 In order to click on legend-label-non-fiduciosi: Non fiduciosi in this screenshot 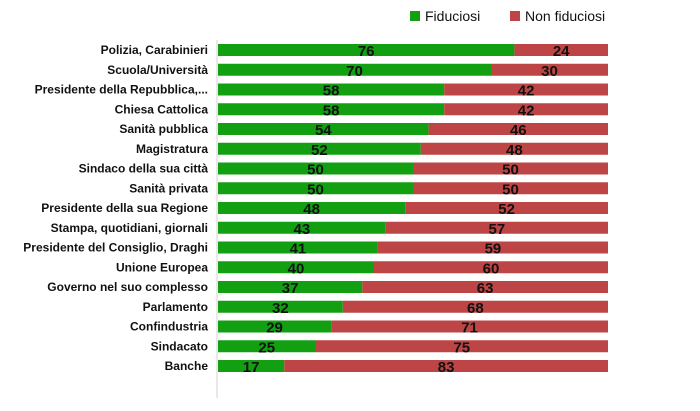, I will do `click(565, 16)`.